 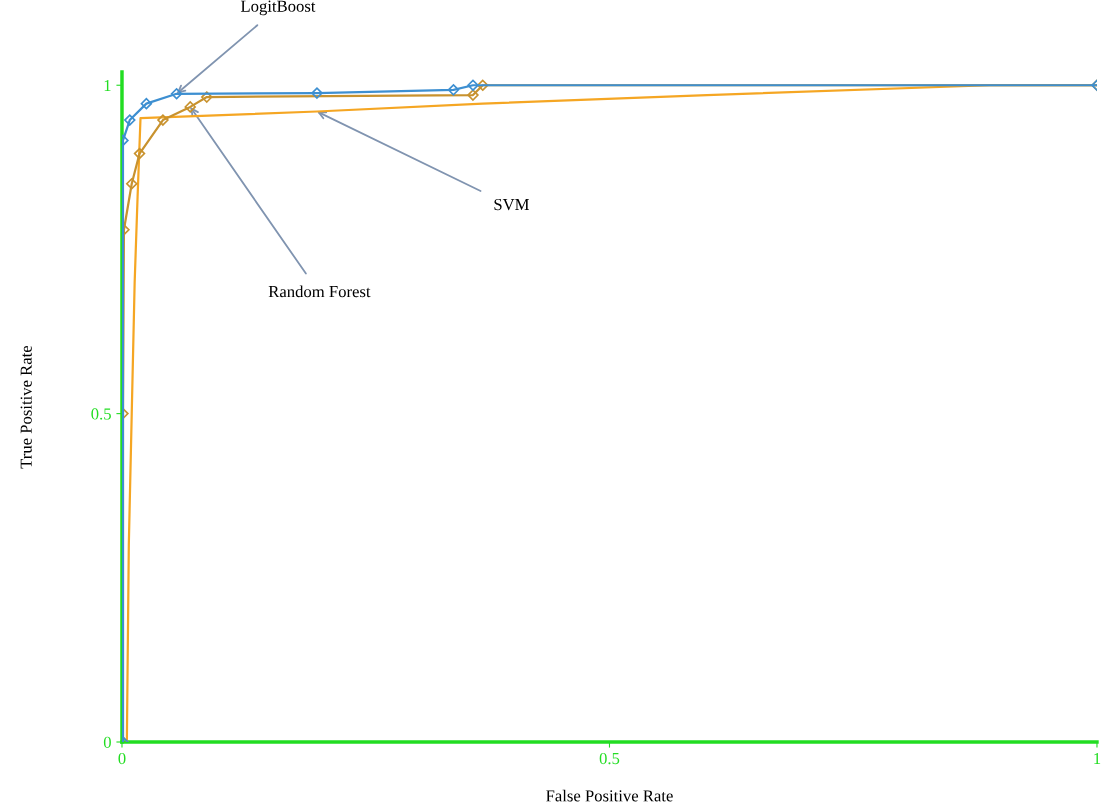 What do you see at coordinates (319, 291) in the screenshot?
I see `annotation: Random Forest` at bounding box center [319, 291].